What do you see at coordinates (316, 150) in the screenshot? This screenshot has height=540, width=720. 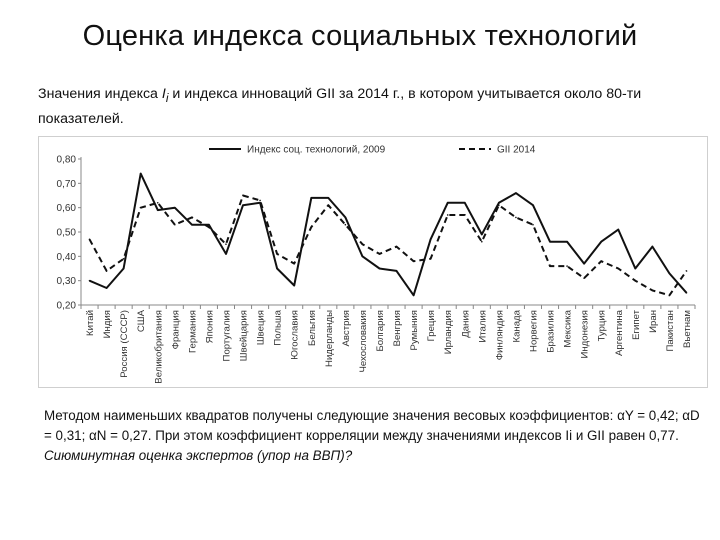 I see `legend-label-1: Индекс соц. технологий, 2009` at bounding box center [316, 150].